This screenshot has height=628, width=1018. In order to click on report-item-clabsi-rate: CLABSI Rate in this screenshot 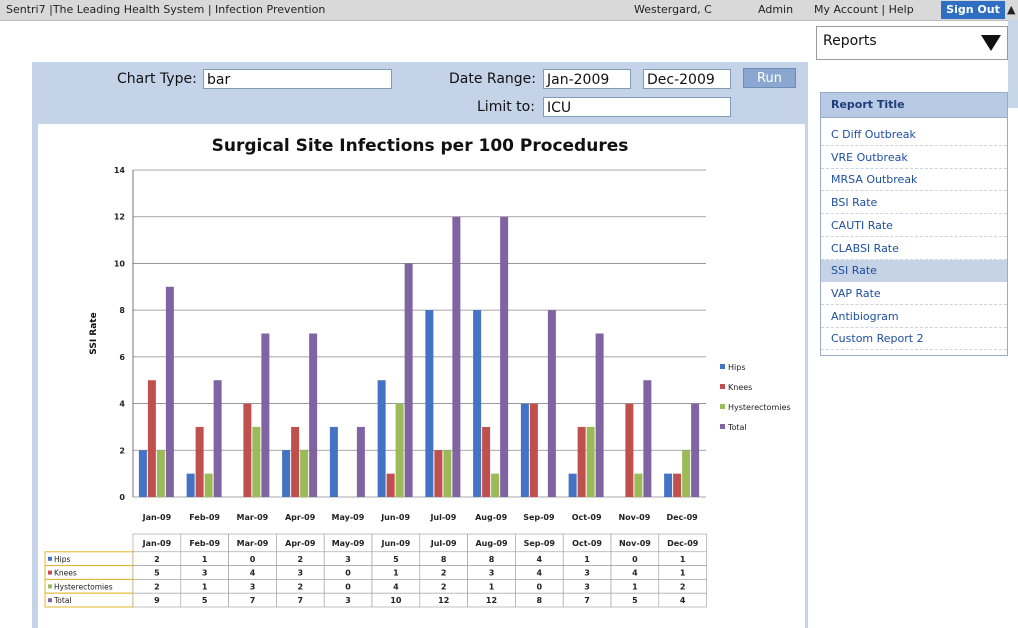, I will do `click(914, 249)`.